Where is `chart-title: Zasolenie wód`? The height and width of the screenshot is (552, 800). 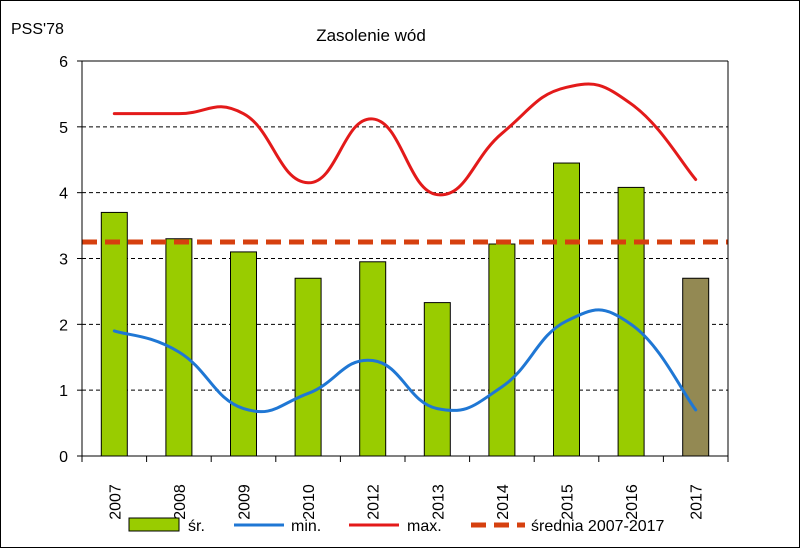
chart-title: Zasolenie wód is located at coordinates (371, 35).